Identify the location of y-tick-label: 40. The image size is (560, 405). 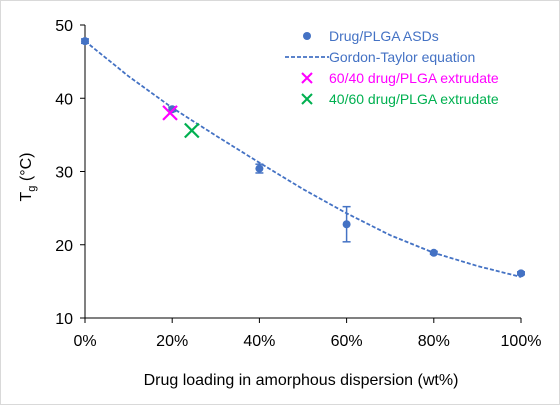
(64, 99).